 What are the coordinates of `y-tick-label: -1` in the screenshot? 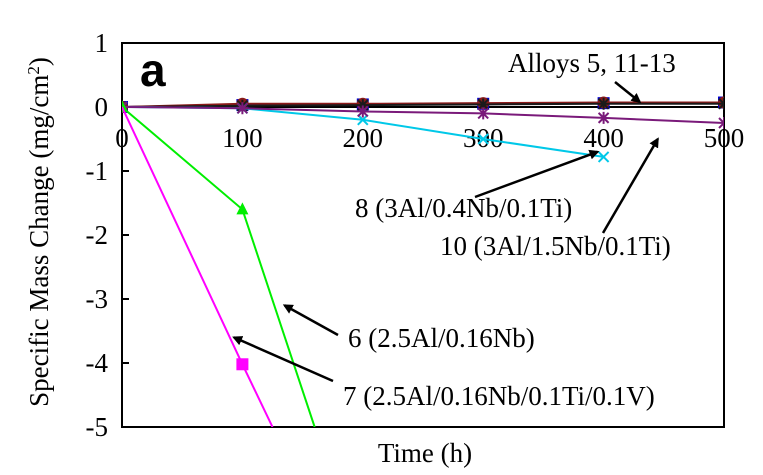 It's located at (97, 171).